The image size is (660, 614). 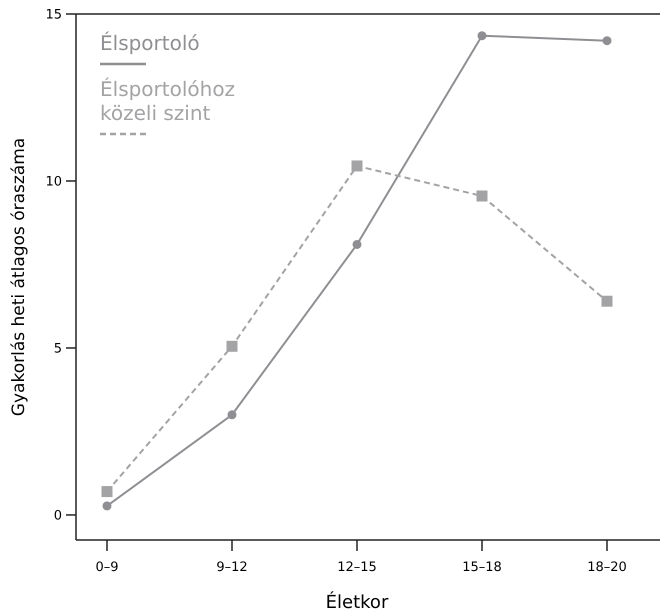 What do you see at coordinates (168, 101) in the screenshot?
I see `text: Élsportolóhoz közeli szint` at bounding box center [168, 101].